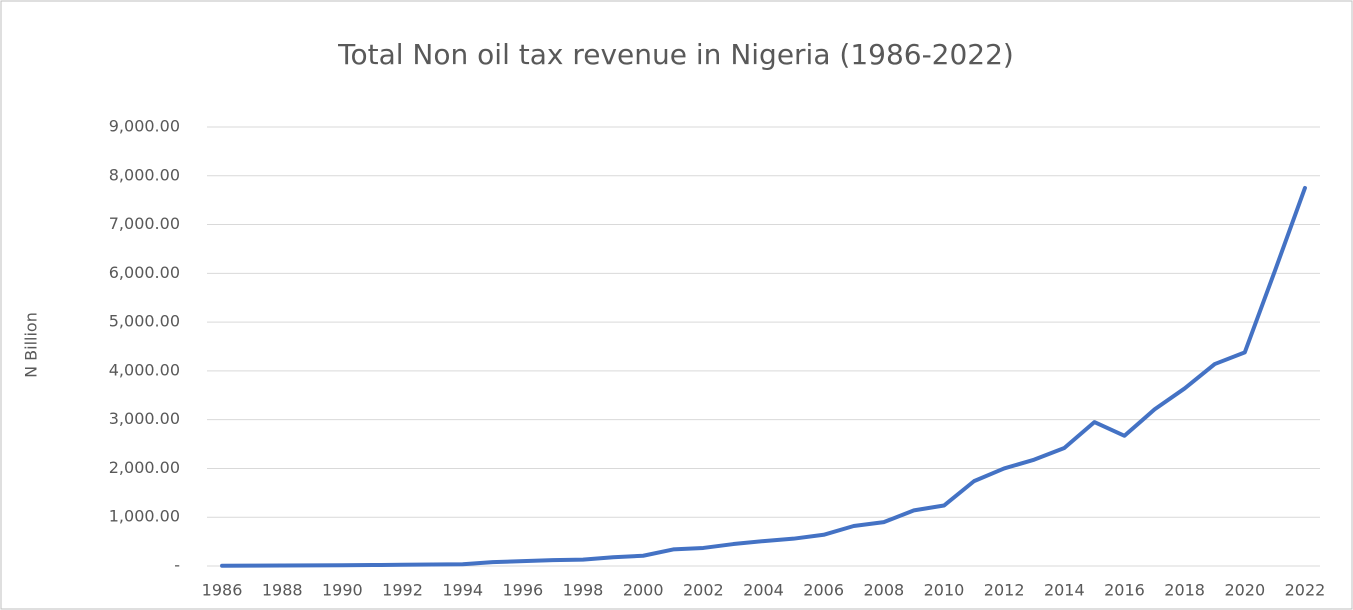  I want to click on y-axis-label: N Billion, so click(31, 345).